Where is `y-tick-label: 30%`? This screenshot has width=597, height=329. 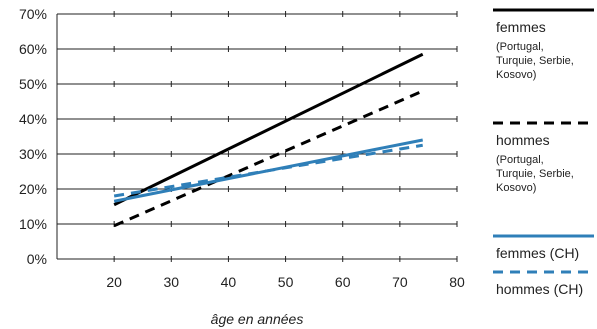
y-tick-label: 30% is located at coordinates (33, 154).